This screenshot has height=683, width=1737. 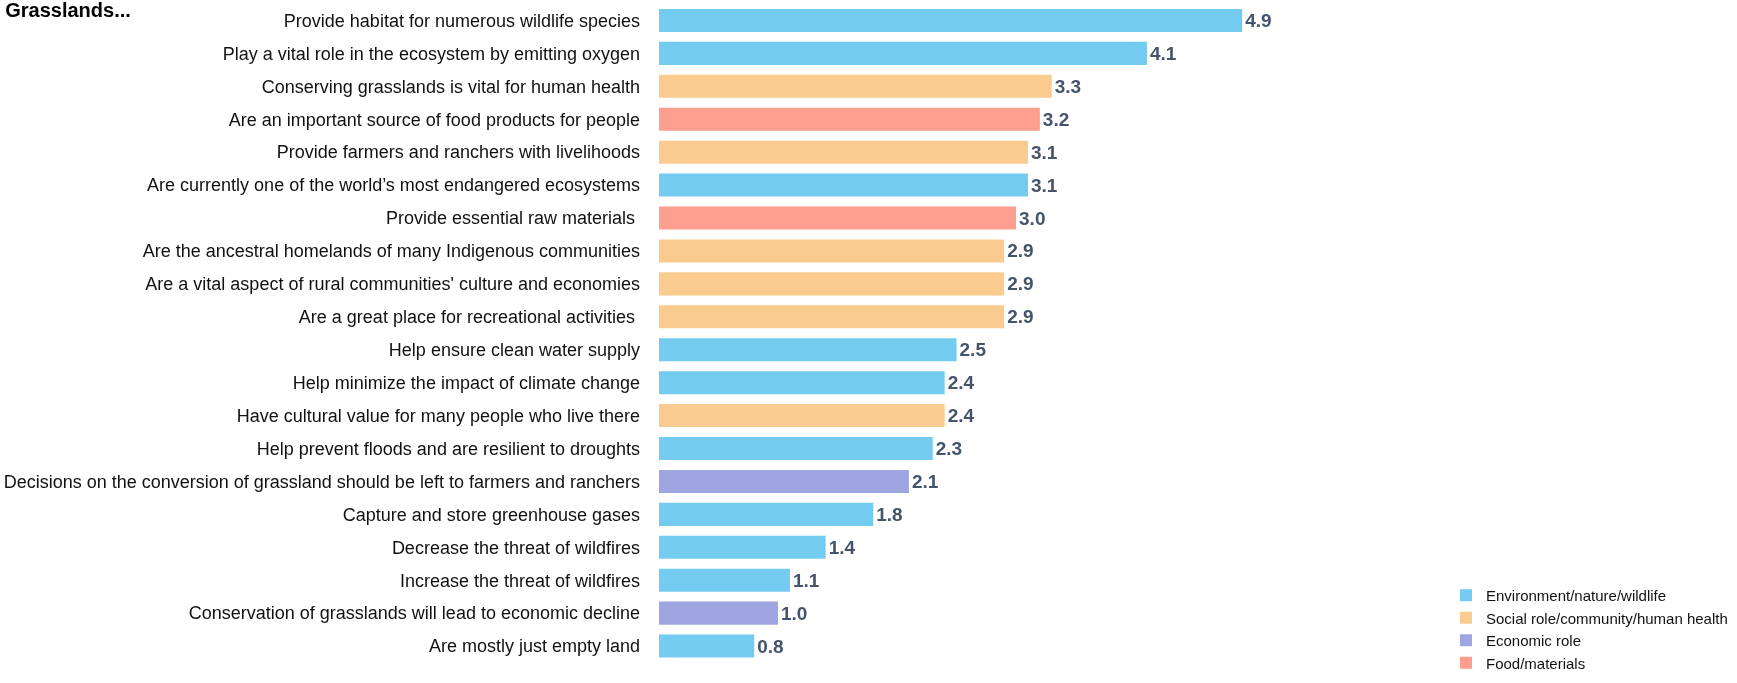 I want to click on data-label: 1.0, so click(x=794, y=613).